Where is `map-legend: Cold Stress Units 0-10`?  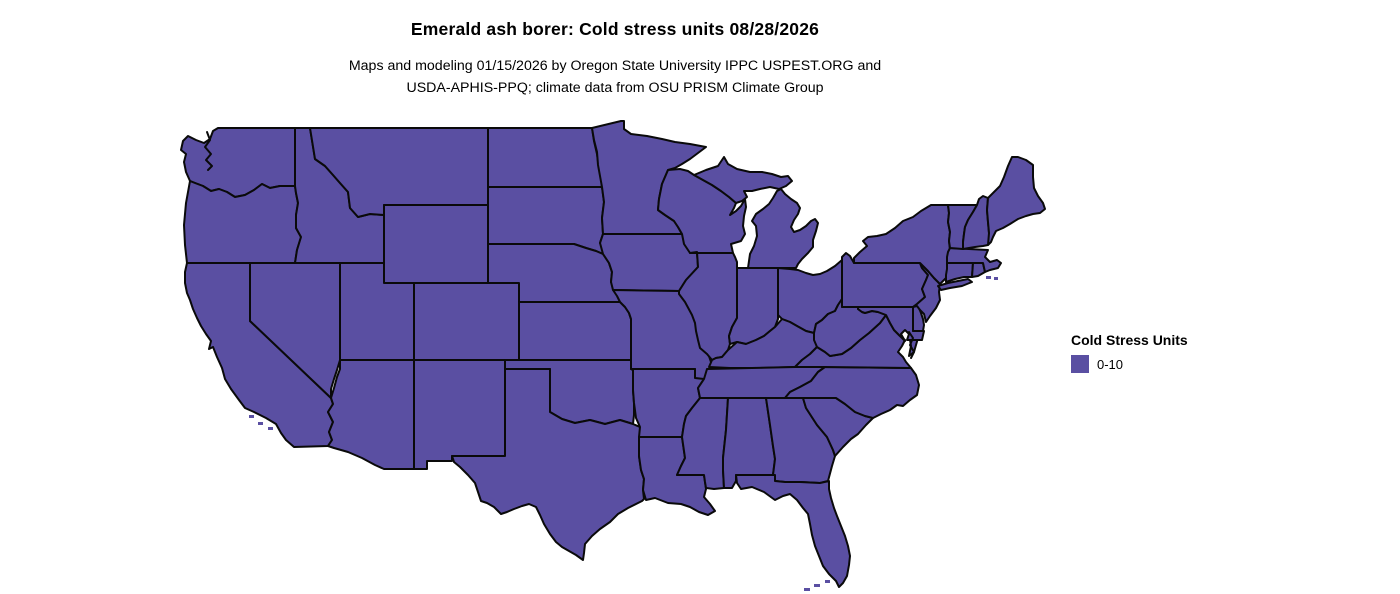
map-legend: Cold Stress Units 0-10 is located at coordinates (1129, 352).